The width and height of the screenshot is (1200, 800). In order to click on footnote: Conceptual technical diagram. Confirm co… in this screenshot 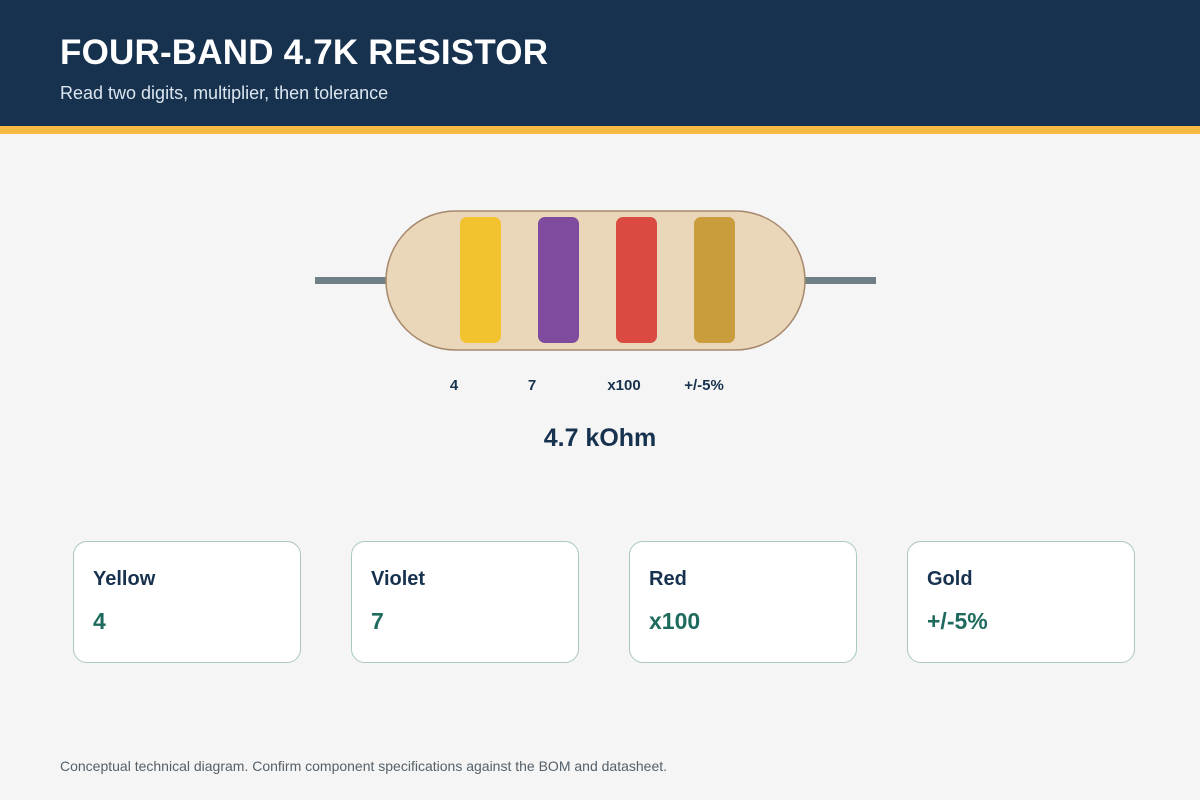, I will do `click(364, 766)`.